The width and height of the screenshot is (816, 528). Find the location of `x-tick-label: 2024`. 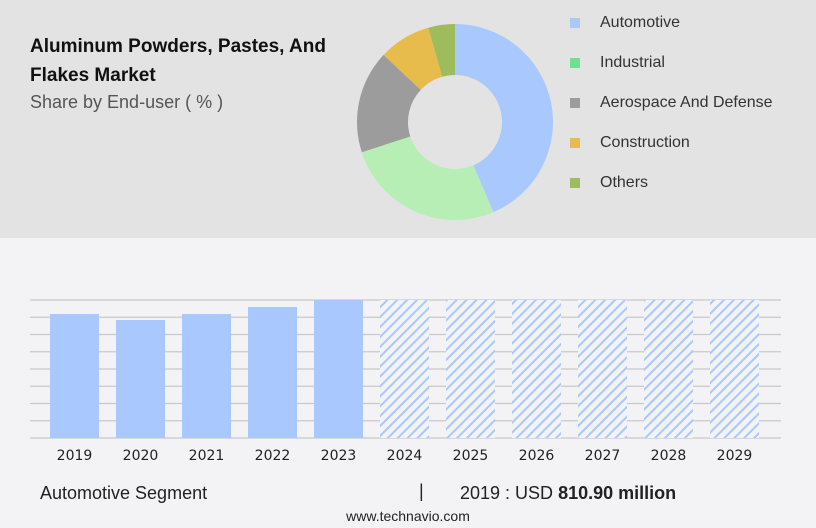

x-tick-label: 2024 is located at coordinates (405, 456).